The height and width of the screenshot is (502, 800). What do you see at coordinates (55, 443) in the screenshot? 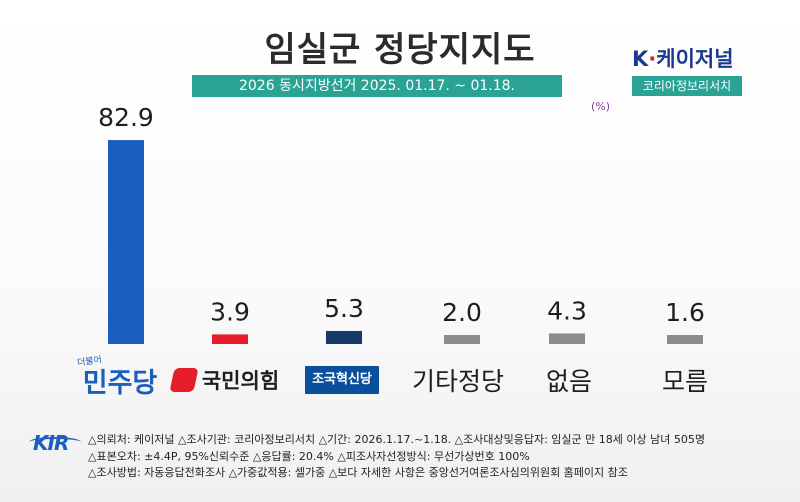
I see `kir-logo-icon: KIR` at bounding box center [55, 443].